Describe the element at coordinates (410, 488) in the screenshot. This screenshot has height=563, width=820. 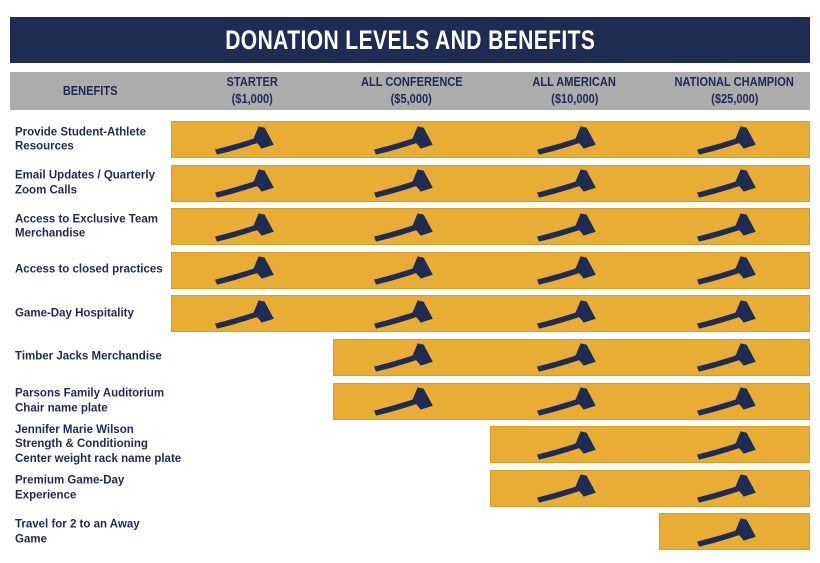
I see `benefit-row: Premium Game-Day Experience` at that location.